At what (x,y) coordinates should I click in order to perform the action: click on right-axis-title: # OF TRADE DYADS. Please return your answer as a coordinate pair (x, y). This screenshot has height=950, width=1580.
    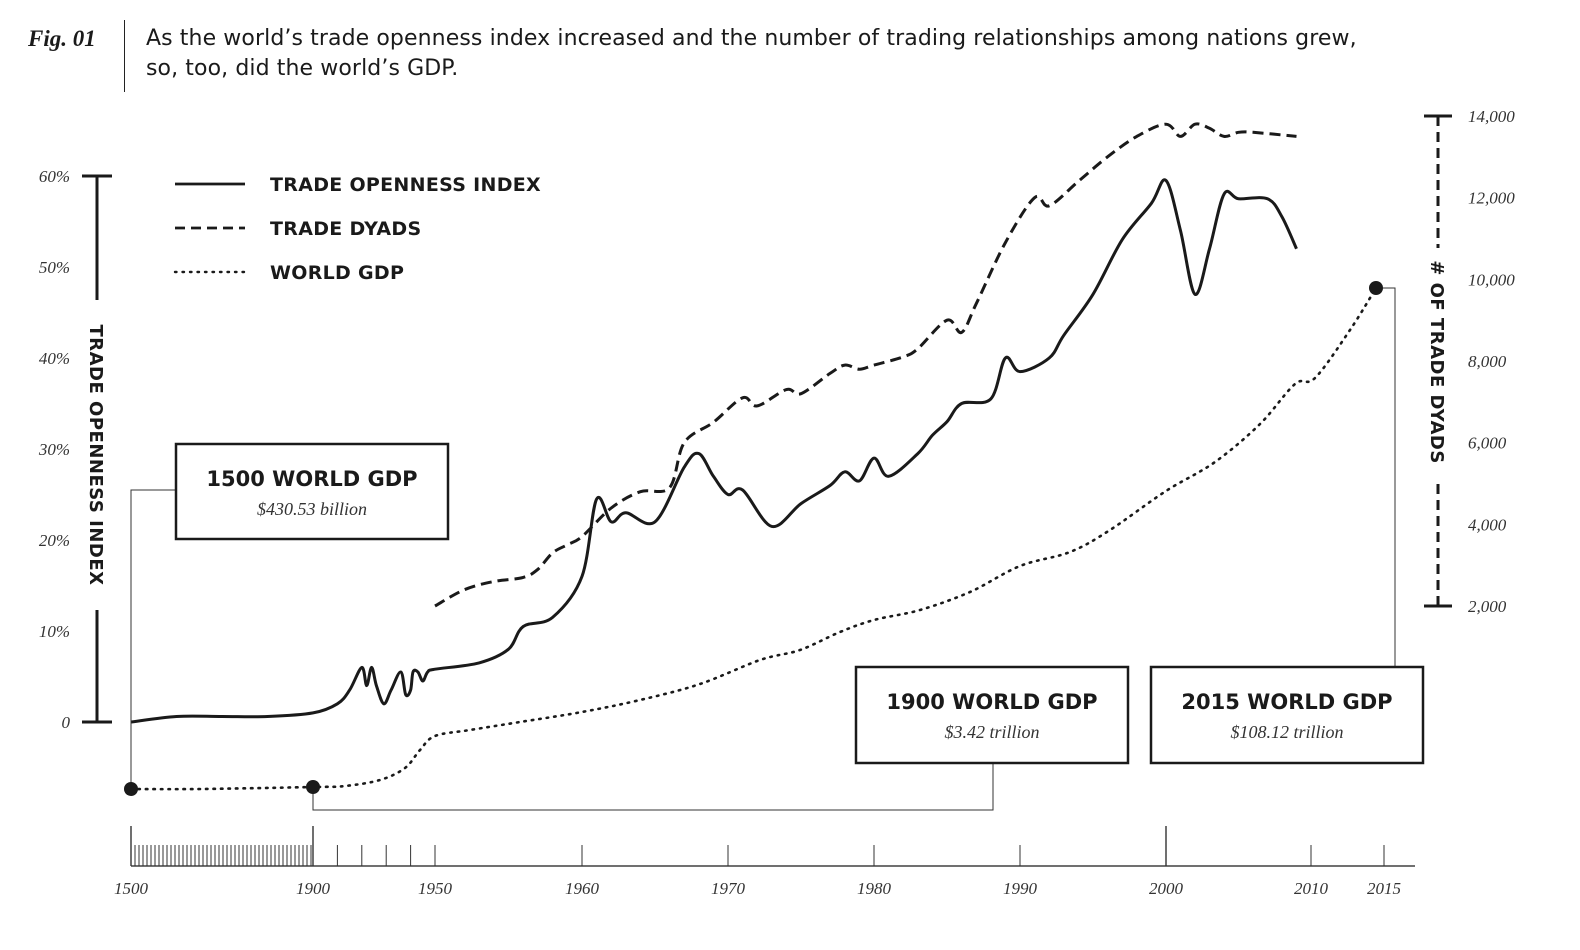
    Looking at the image, I should click on (1436, 362).